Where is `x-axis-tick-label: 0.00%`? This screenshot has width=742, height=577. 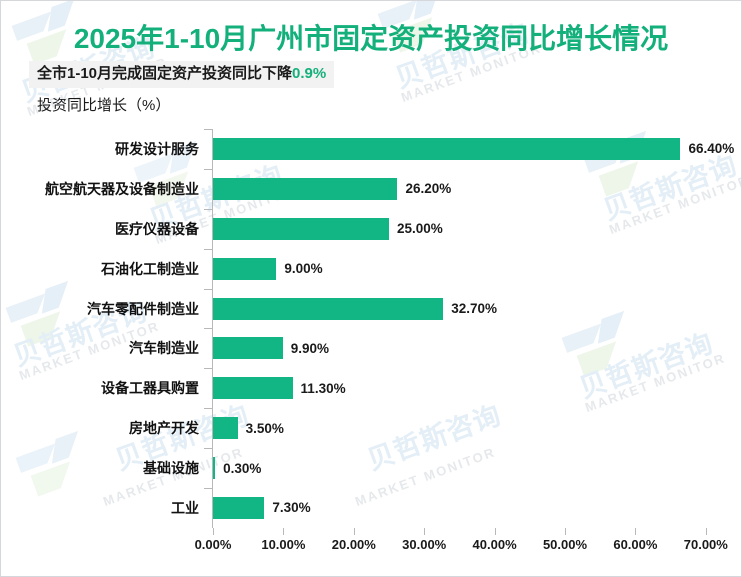
x-axis-tick-label: 0.00% is located at coordinates (213, 544).